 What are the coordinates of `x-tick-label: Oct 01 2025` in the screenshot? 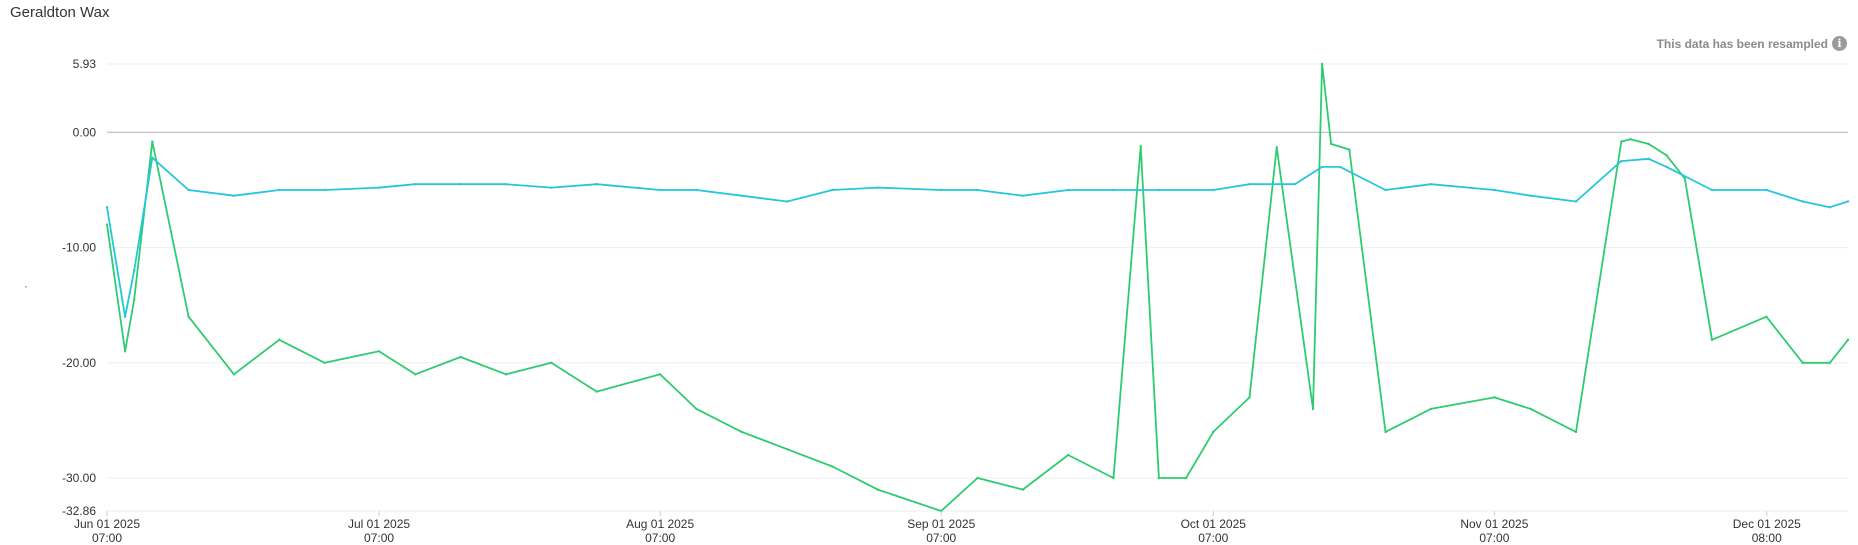 It's located at (1214, 524).